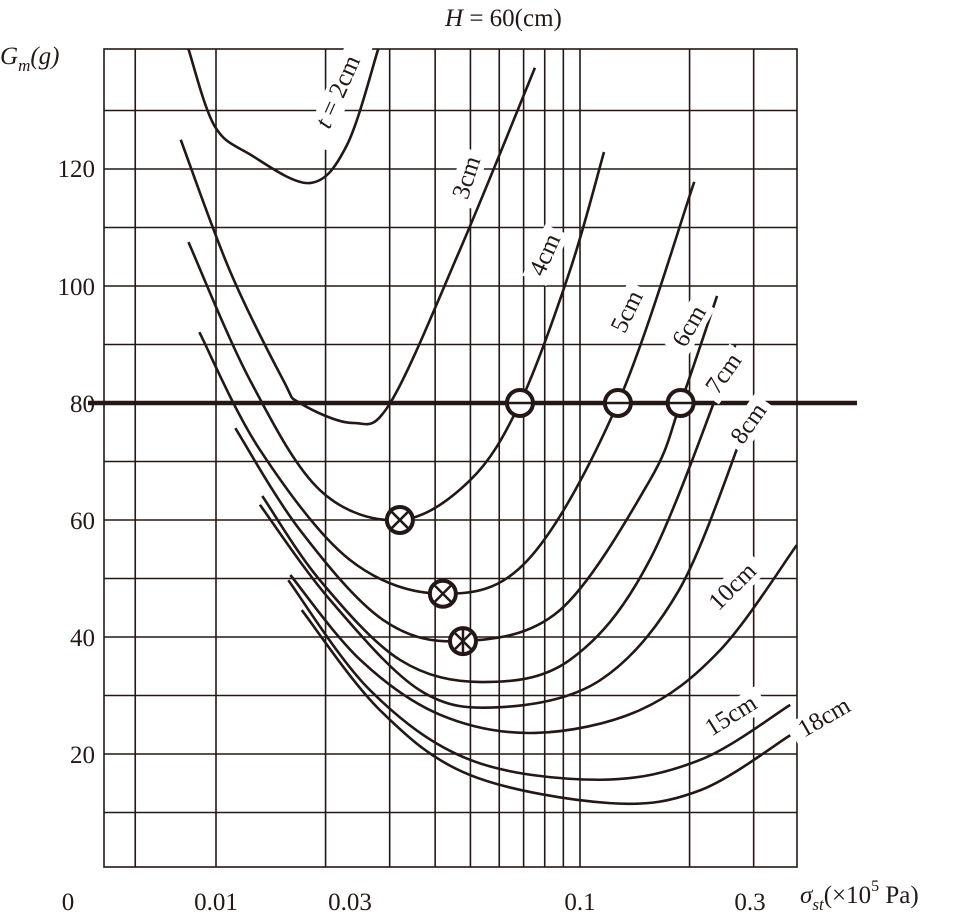 The image size is (979, 914). I want to click on chart-title: H = 60(cm), so click(503, 18).